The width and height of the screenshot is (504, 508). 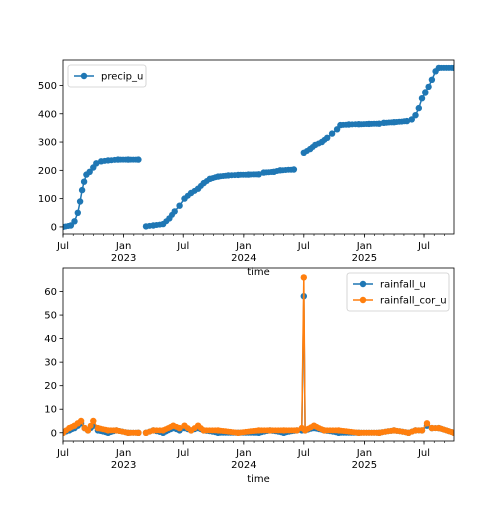 What do you see at coordinates (50, 386) in the screenshot?
I see `y-tick-label: 20` at bounding box center [50, 386].